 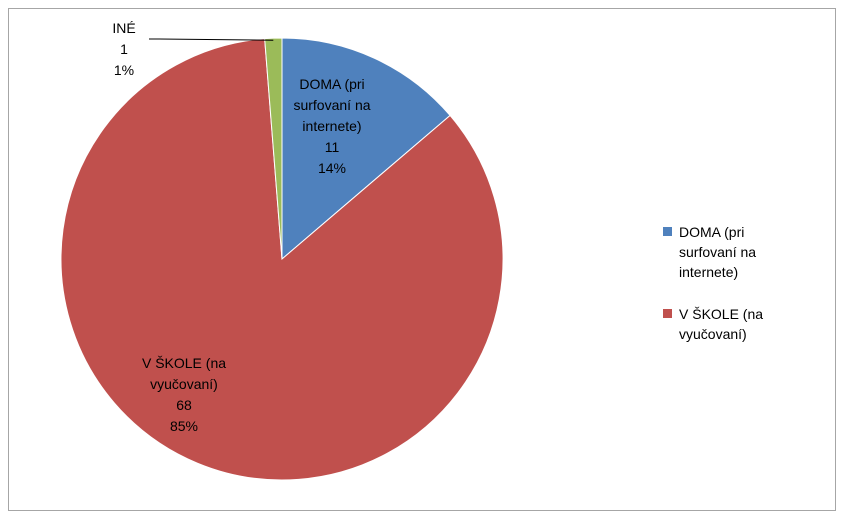 What do you see at coordinates (667, 313) in the screenshot?
I see `legend-swatch-skola` at bounding box center [667, 313].